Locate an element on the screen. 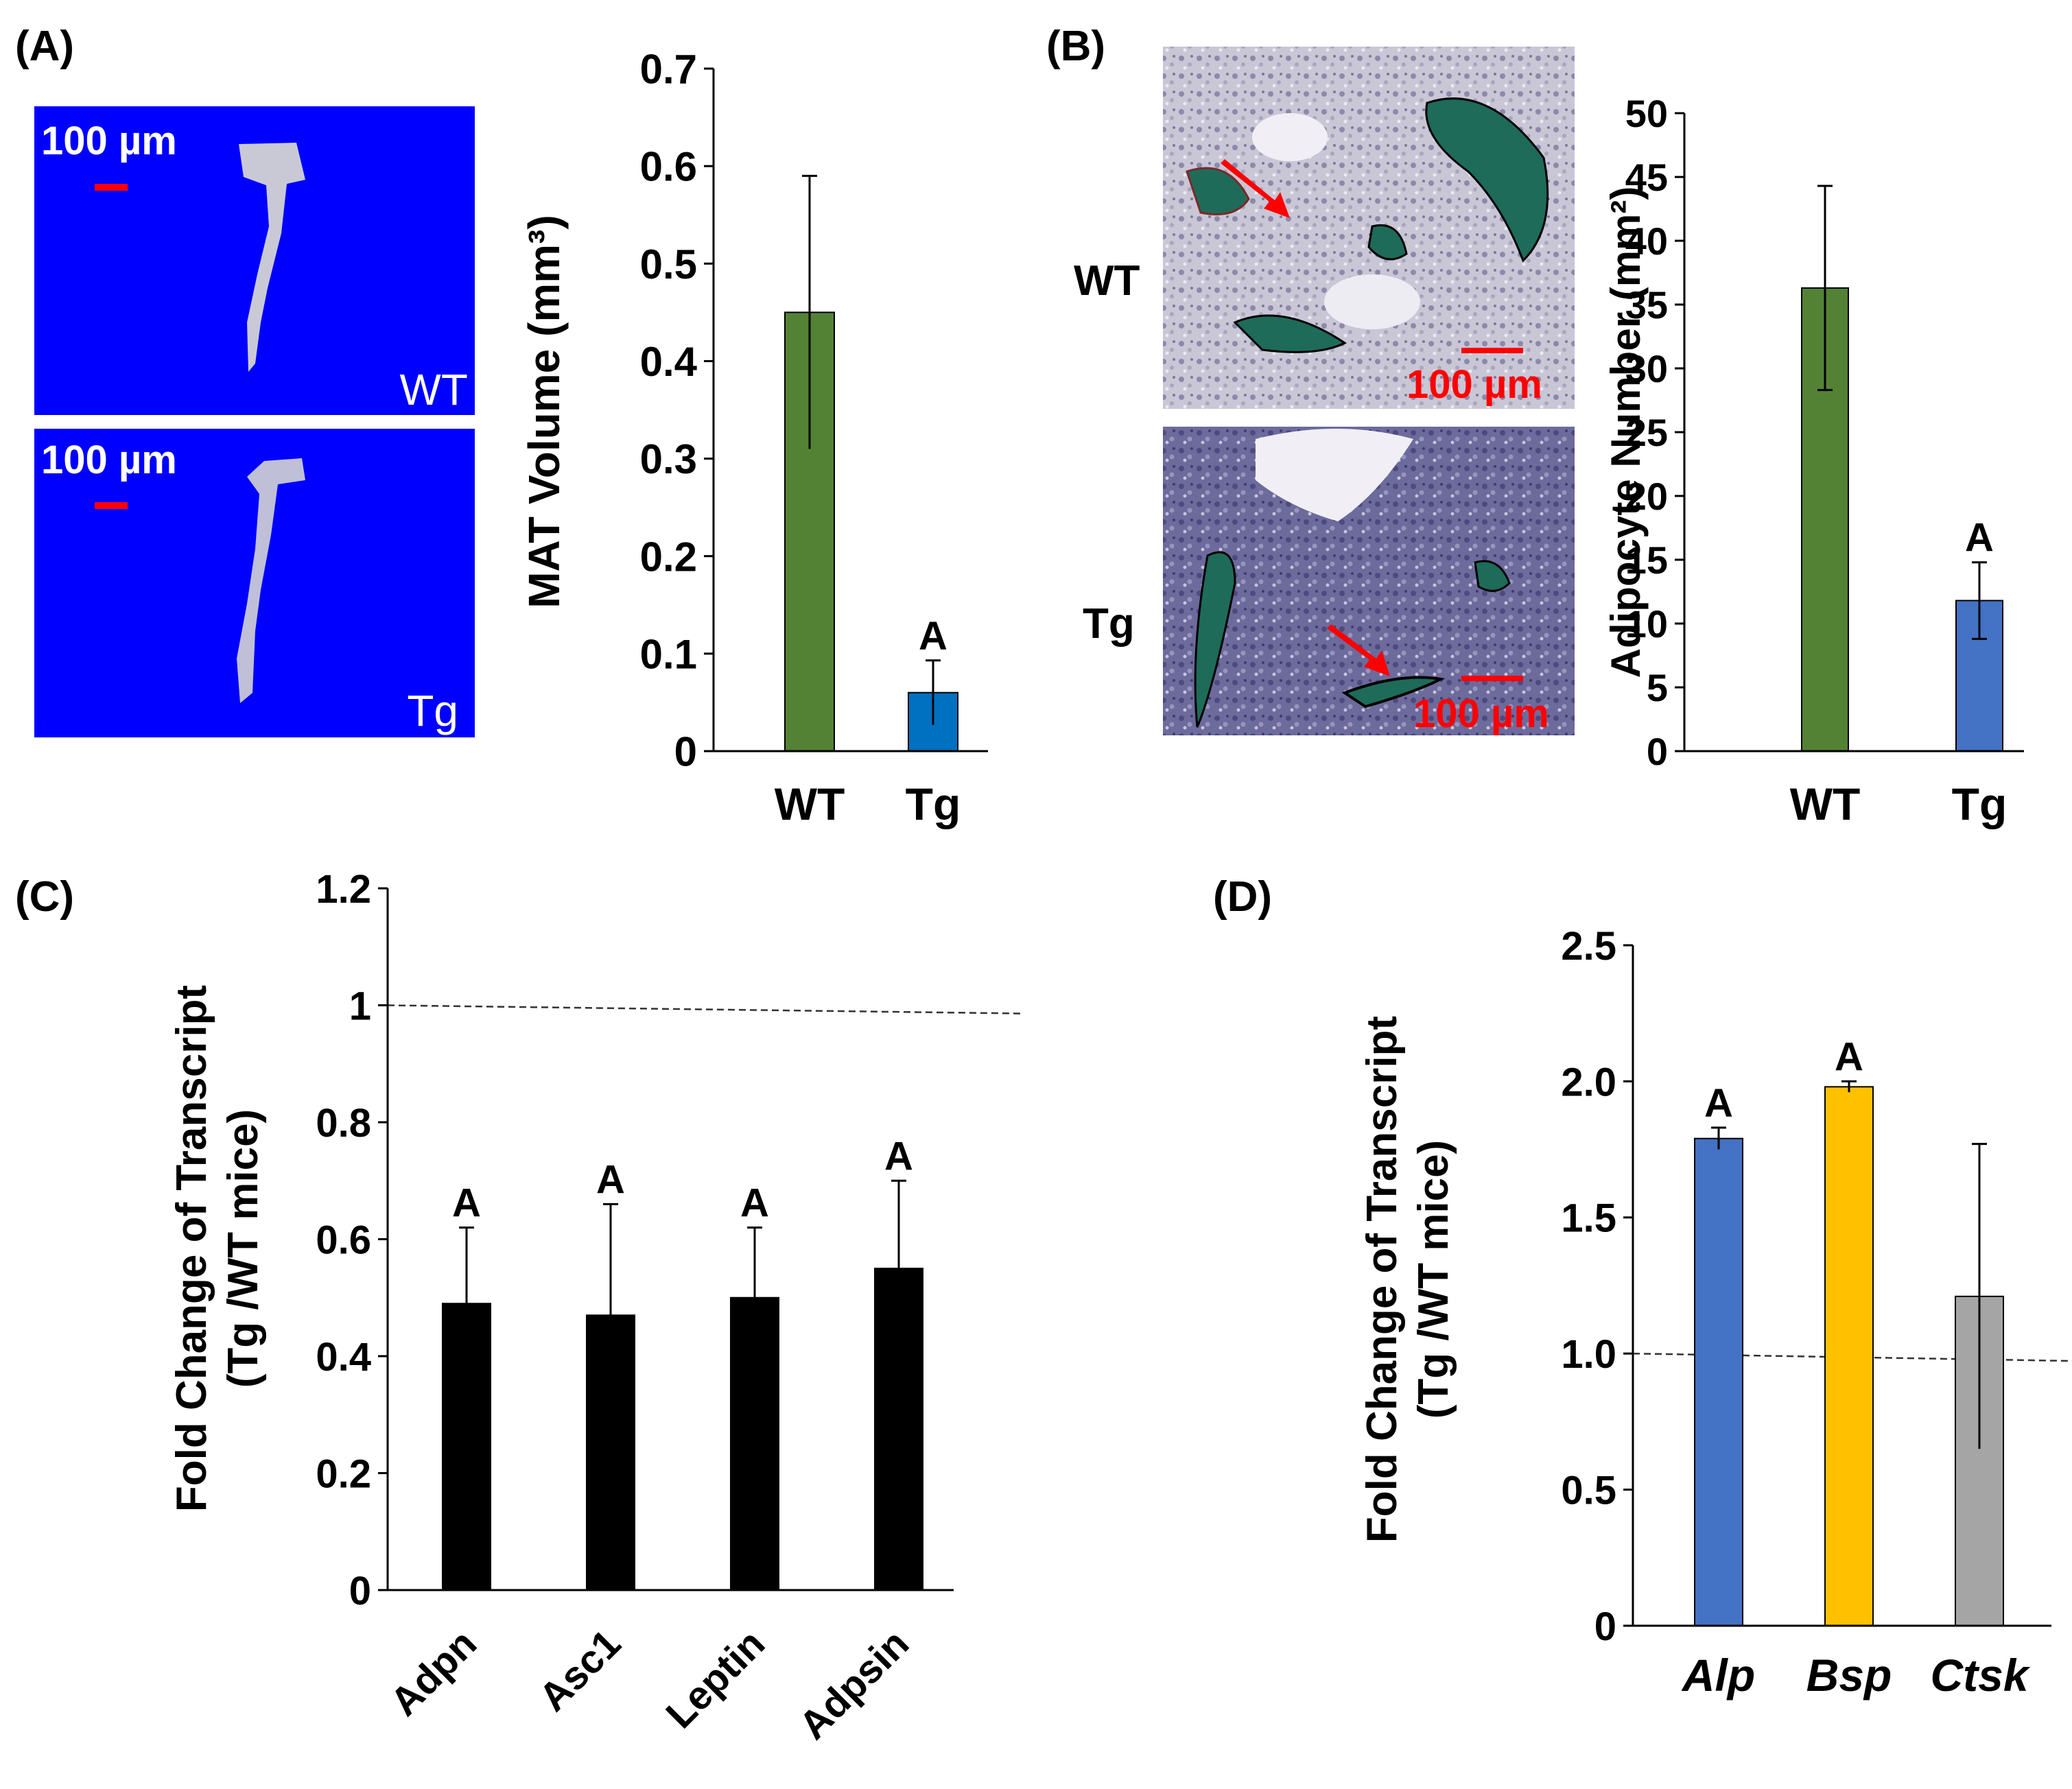 The height and width of the screenshot is (1789, 2072). y-tick-label: 10 is located at coordinates (1647, 624).